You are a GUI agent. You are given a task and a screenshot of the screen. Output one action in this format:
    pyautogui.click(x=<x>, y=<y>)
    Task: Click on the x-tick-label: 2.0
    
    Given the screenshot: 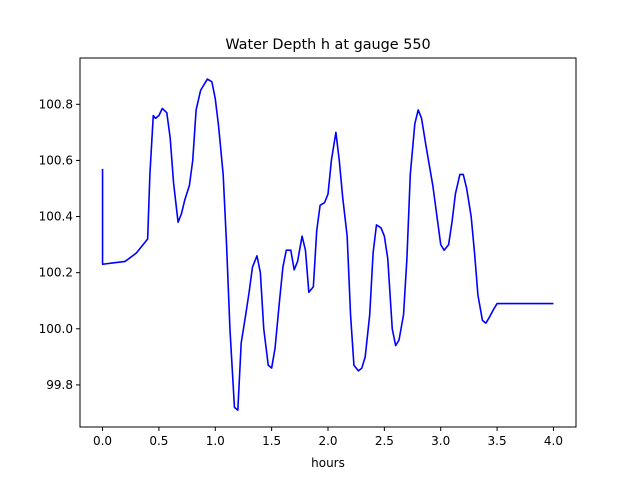 What is the action you would take?
    pyautogui.click(x=327, y=441)
    